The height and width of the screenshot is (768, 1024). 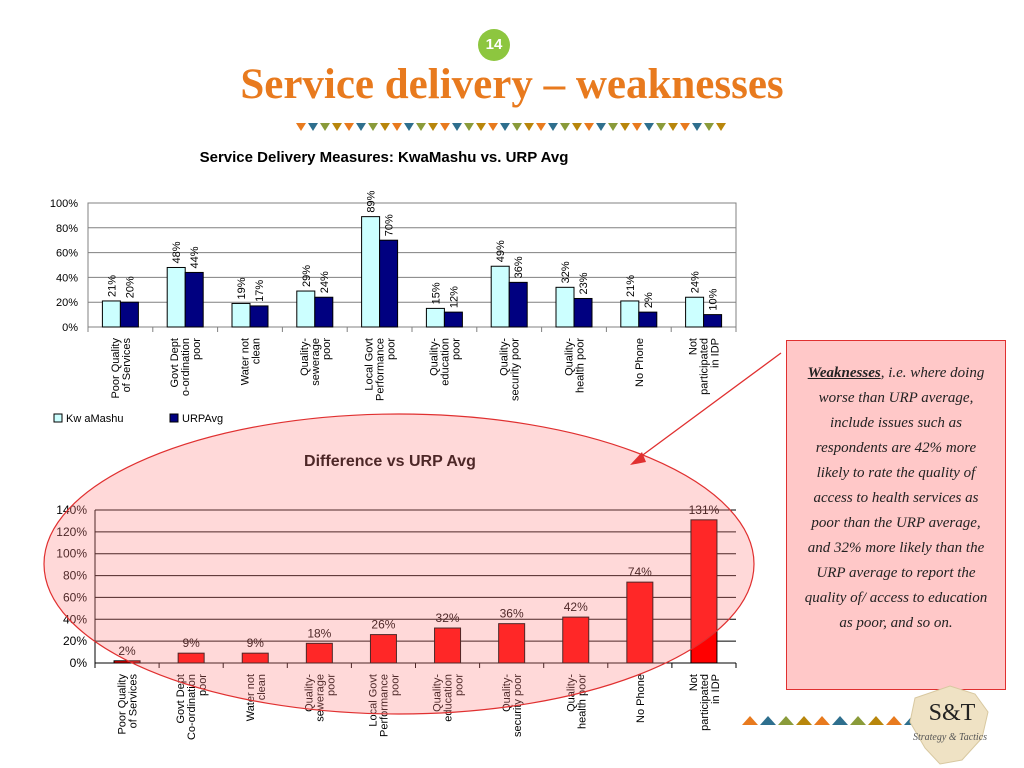 What do you see at coordinates (67, 254) in the screenshot?
I see `chart1-y-tick-label: 60%` at bounding box center [67, 254].